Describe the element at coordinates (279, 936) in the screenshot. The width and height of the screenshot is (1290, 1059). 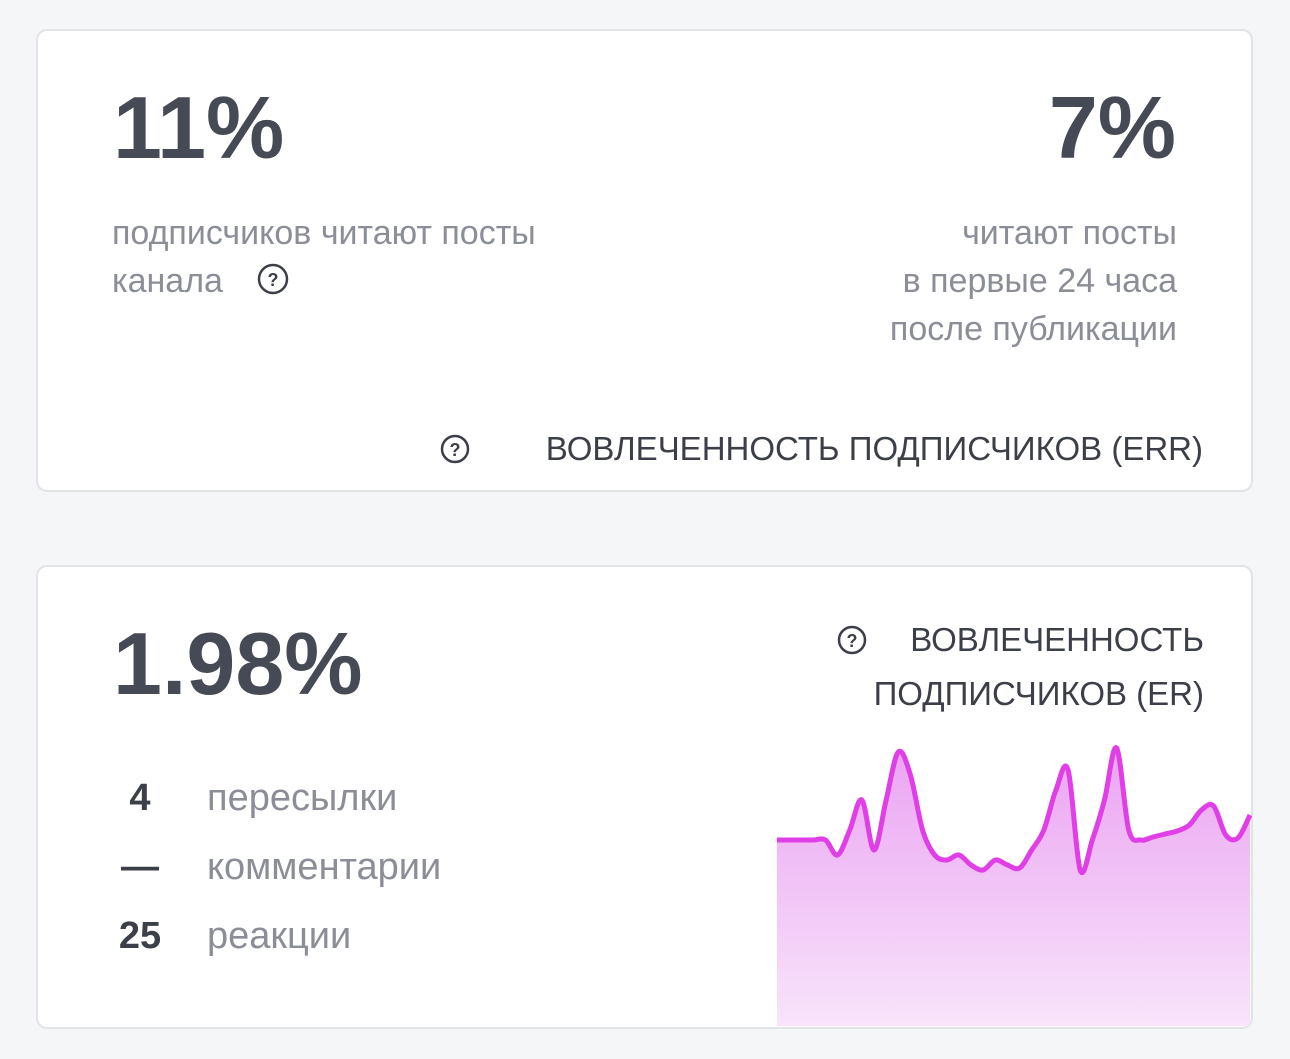
I see `stat-name: реакции` at that location.